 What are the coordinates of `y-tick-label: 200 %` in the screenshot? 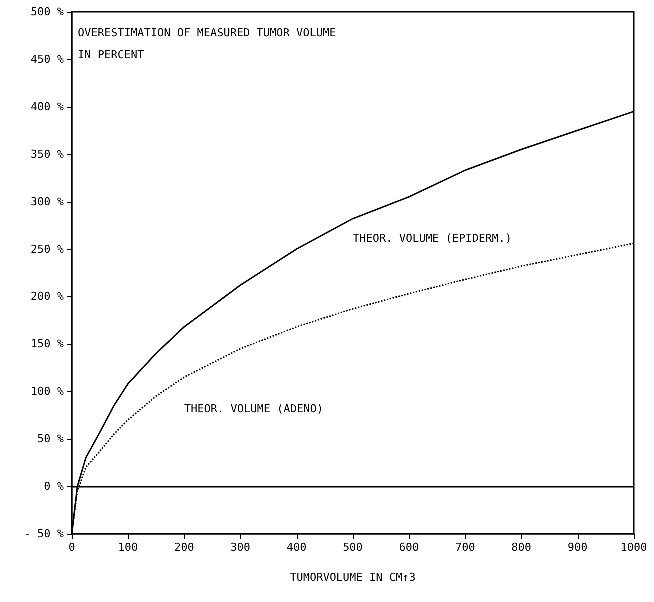 It's located at (47, 297).